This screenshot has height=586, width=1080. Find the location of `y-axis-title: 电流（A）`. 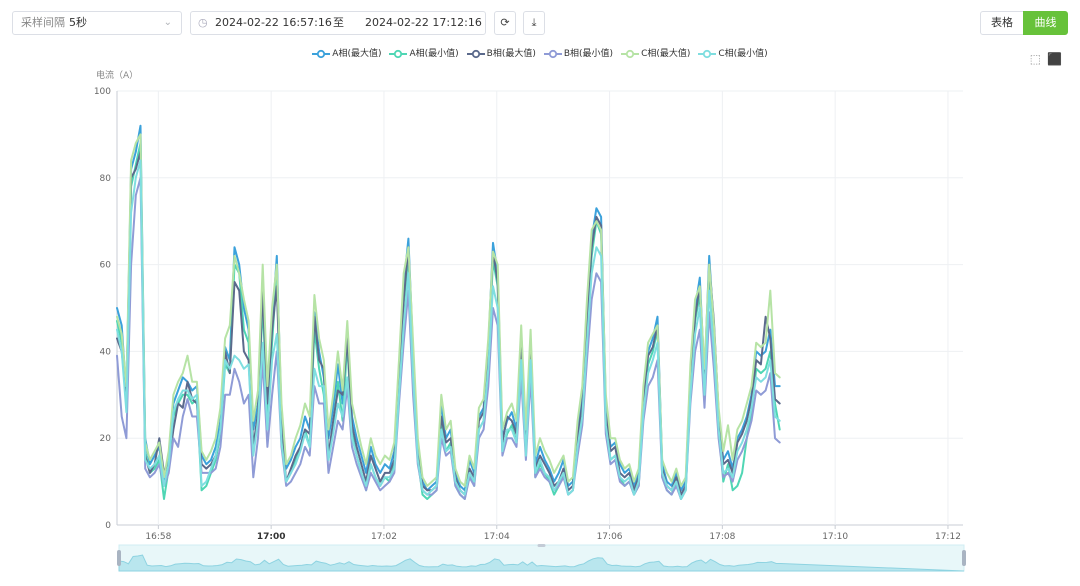

y-axis-title: 电流（A） is located at coordinates (117, 75).